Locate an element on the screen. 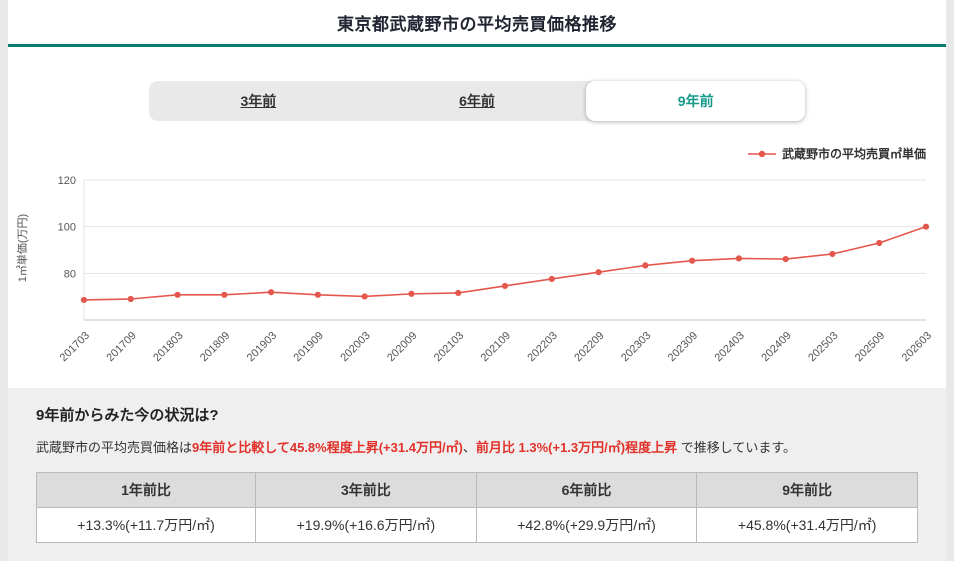 The width and height of the screenshot is (954, 561). x-tick-label: 201903 is located at coordinates (262, 347).